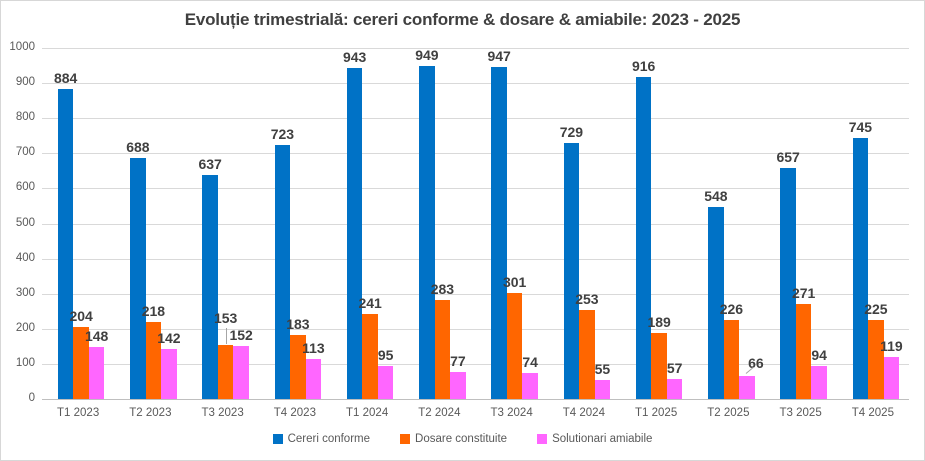 This screenshot has height=461, width=925. What do you see at coordinates (96, 373) in the screenshot?
I see `bar-solutionari-amiabile-t1-2023` at bounding box center [96, 373].